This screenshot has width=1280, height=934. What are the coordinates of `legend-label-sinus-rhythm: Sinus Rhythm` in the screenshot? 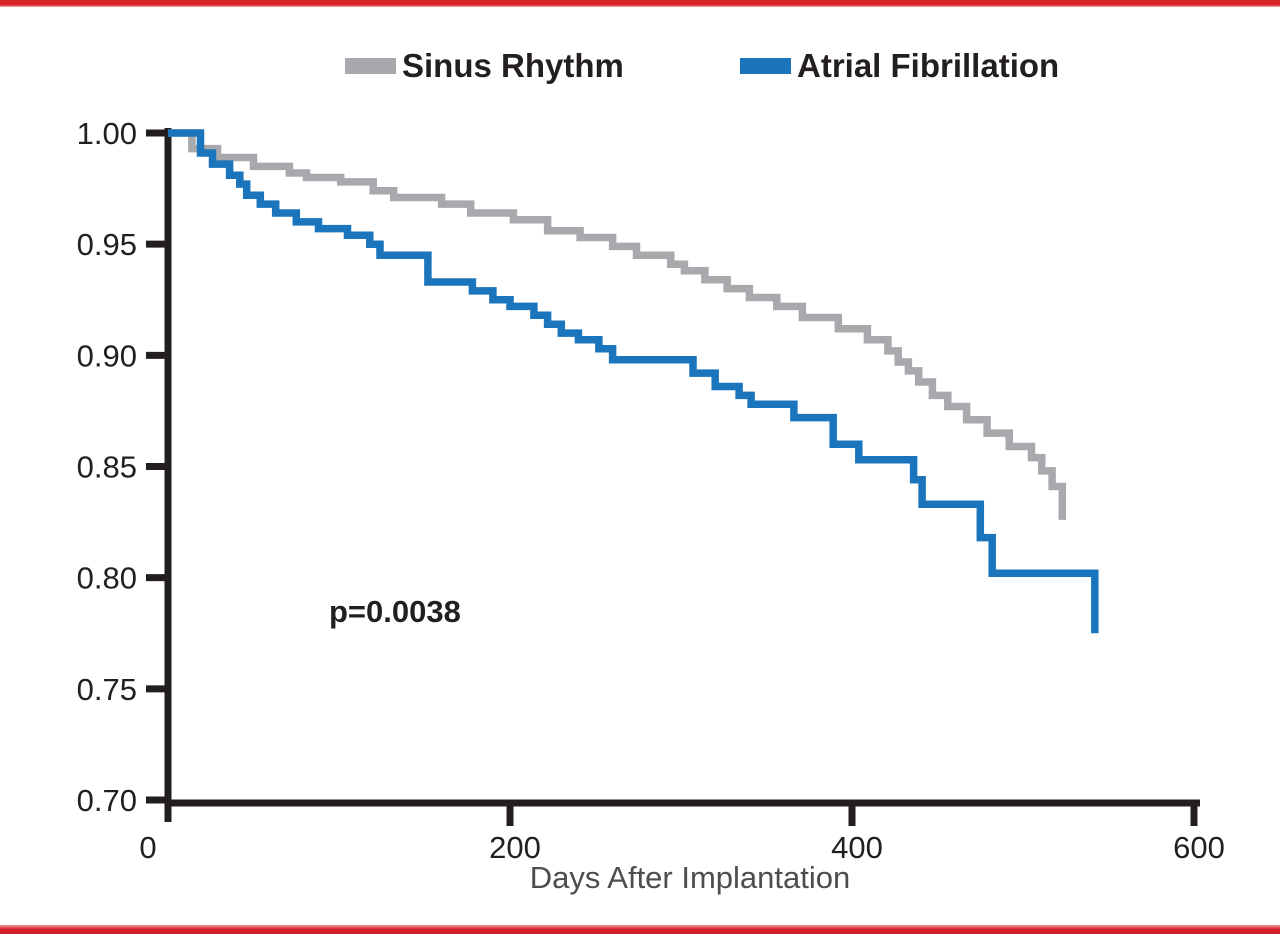 It's located at (513, 65).